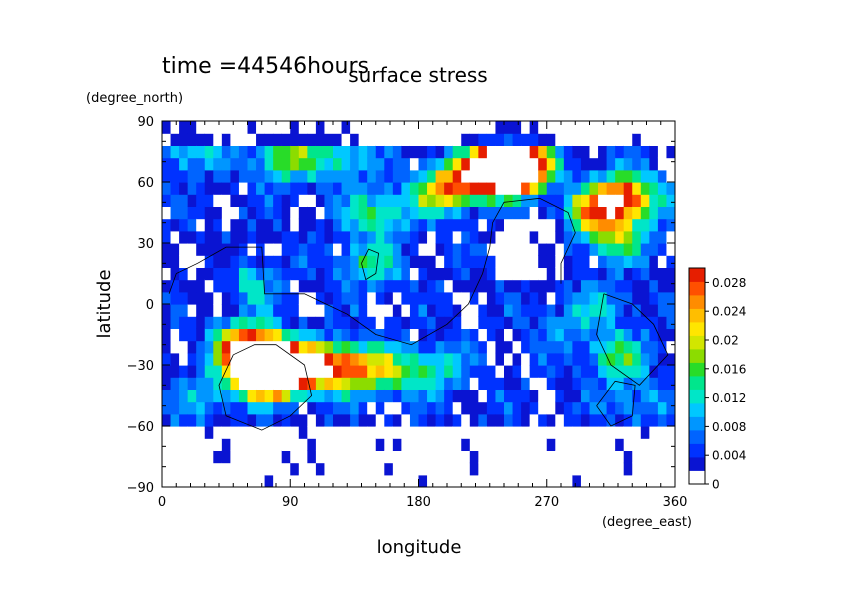  Describe the element at coordinates (265, 66) in the screenshot. I see `time-label: time =44546hours` at that location.